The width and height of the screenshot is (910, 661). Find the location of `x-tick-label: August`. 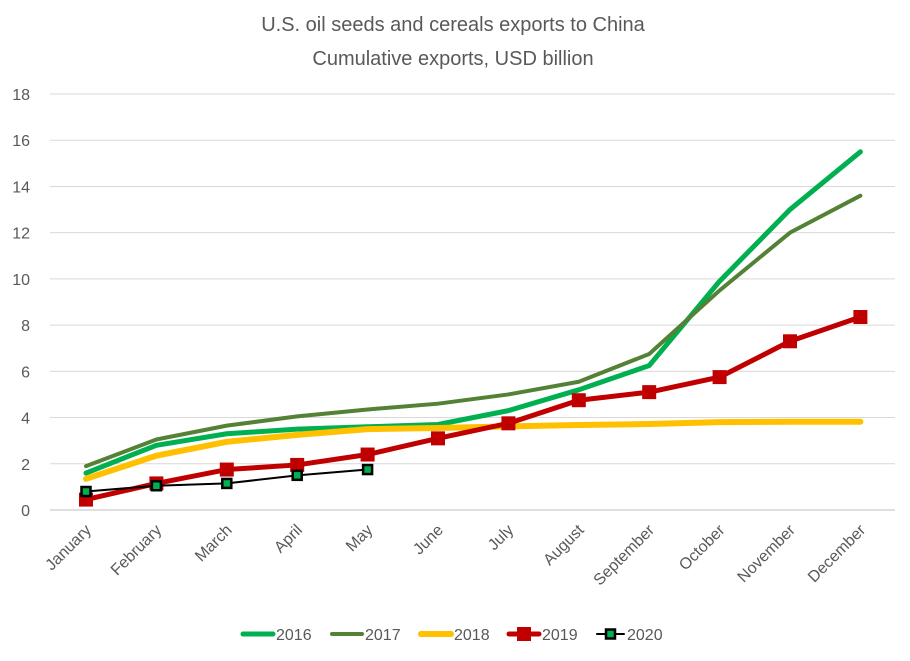

x-tick-label: August is located at coordinates (564, 545).